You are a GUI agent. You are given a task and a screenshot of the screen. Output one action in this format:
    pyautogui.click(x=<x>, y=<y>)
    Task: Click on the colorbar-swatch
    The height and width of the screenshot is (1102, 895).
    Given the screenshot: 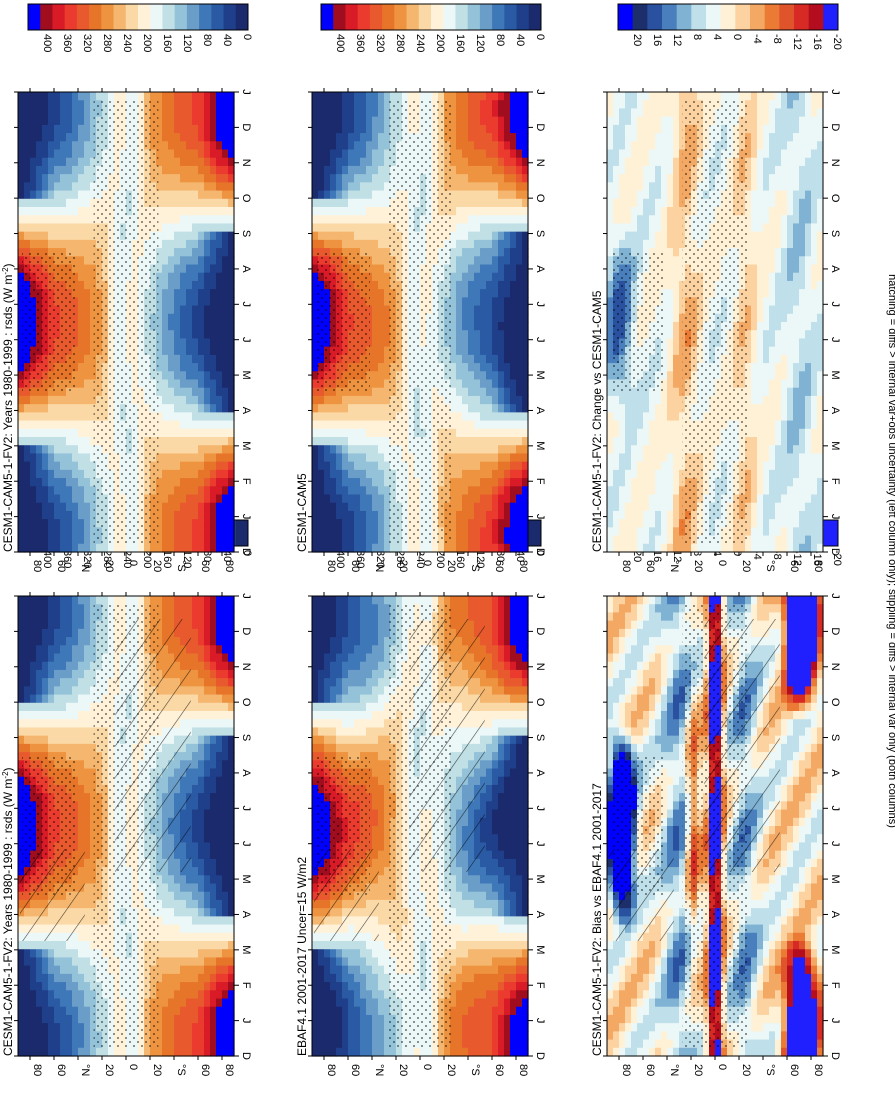 What is the action you would take?
    pyautogui.click(x=34, y=17)
    